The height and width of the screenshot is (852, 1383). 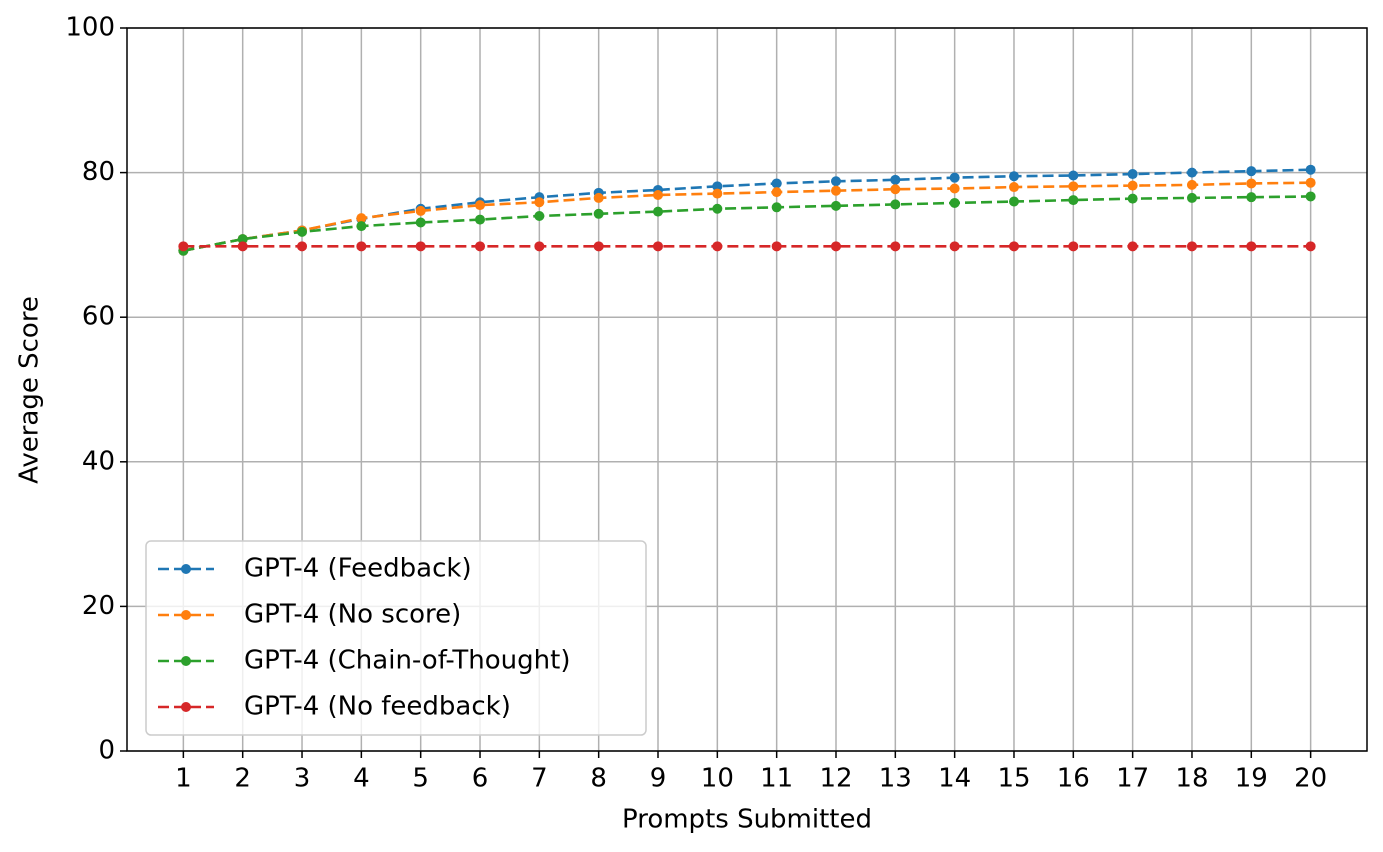 I want to click on x-tick-label: 4, so click(x=361, y=779).